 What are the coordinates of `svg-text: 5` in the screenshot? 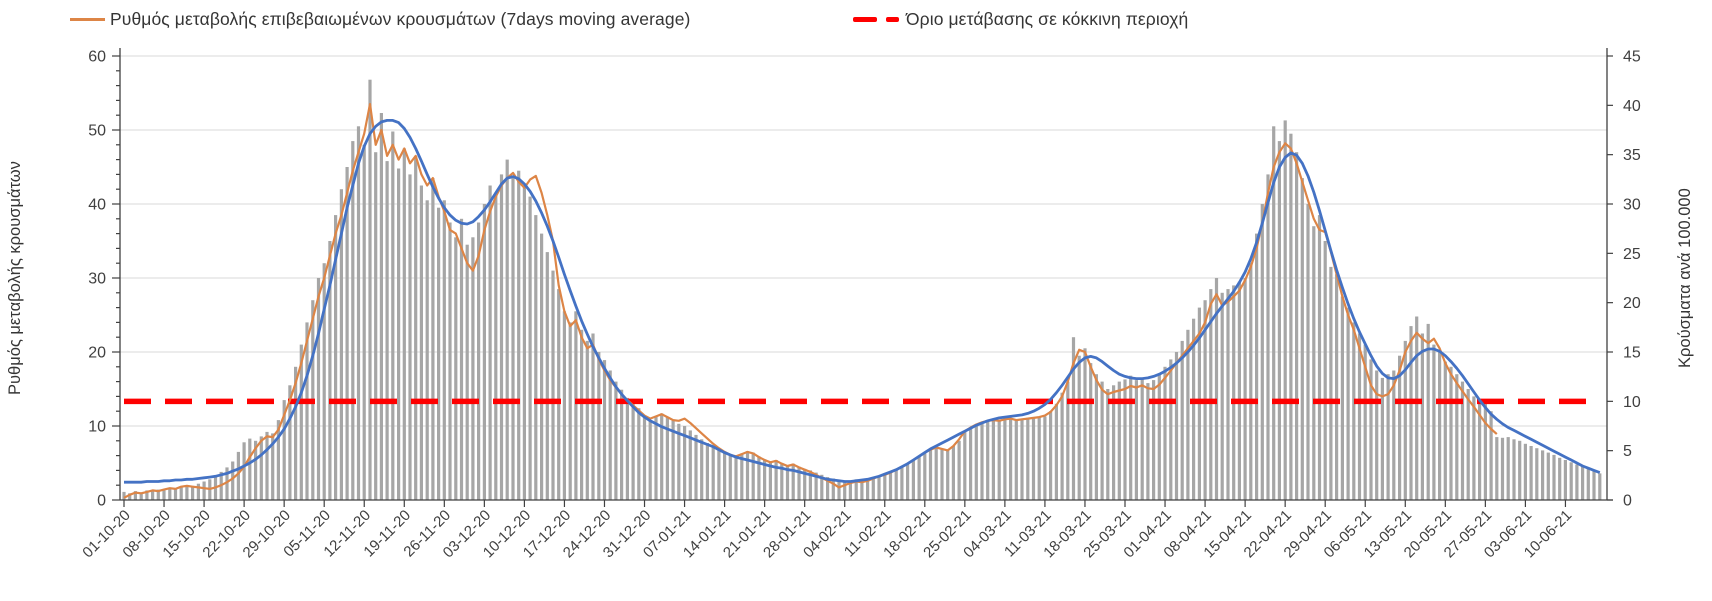 It's located at (1627, 451).